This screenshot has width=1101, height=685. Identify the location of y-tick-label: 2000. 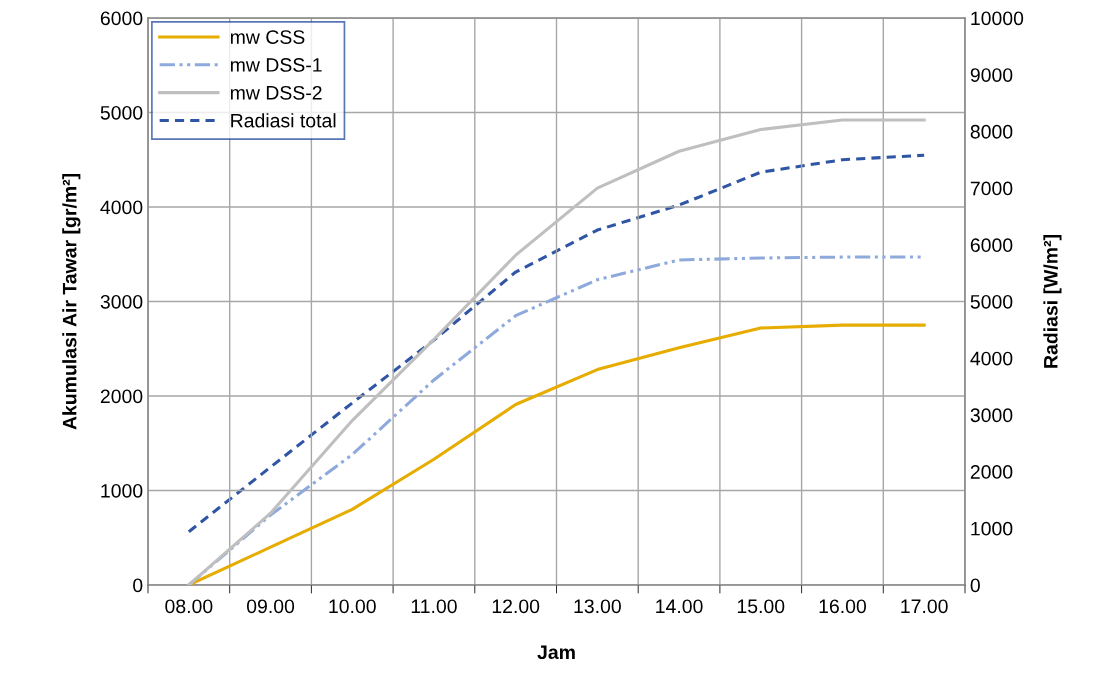
(121, 396).